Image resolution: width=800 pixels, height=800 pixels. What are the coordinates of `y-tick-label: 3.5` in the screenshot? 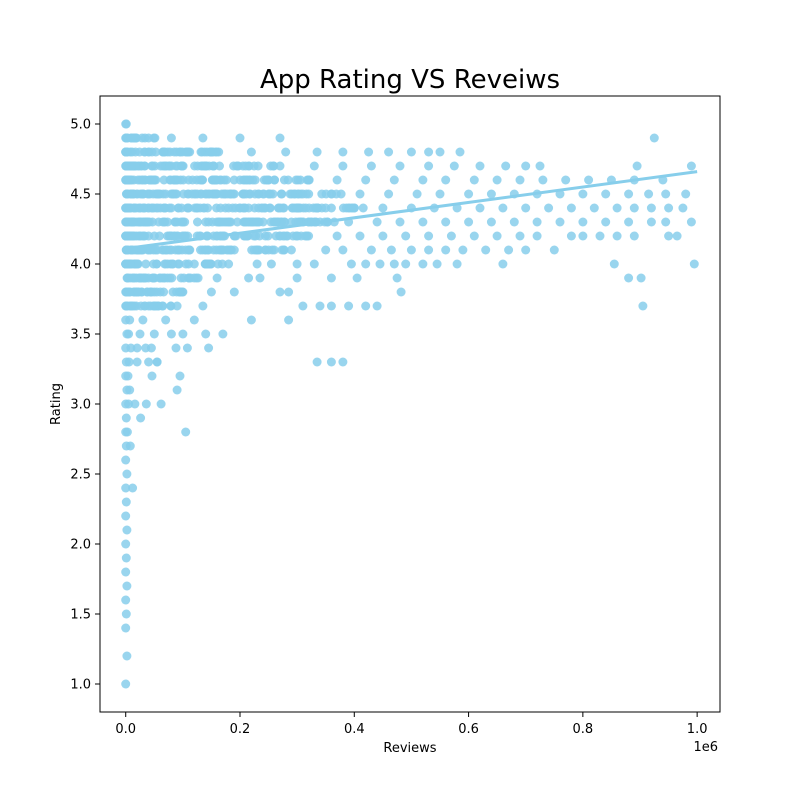 It's located at (80, 335).